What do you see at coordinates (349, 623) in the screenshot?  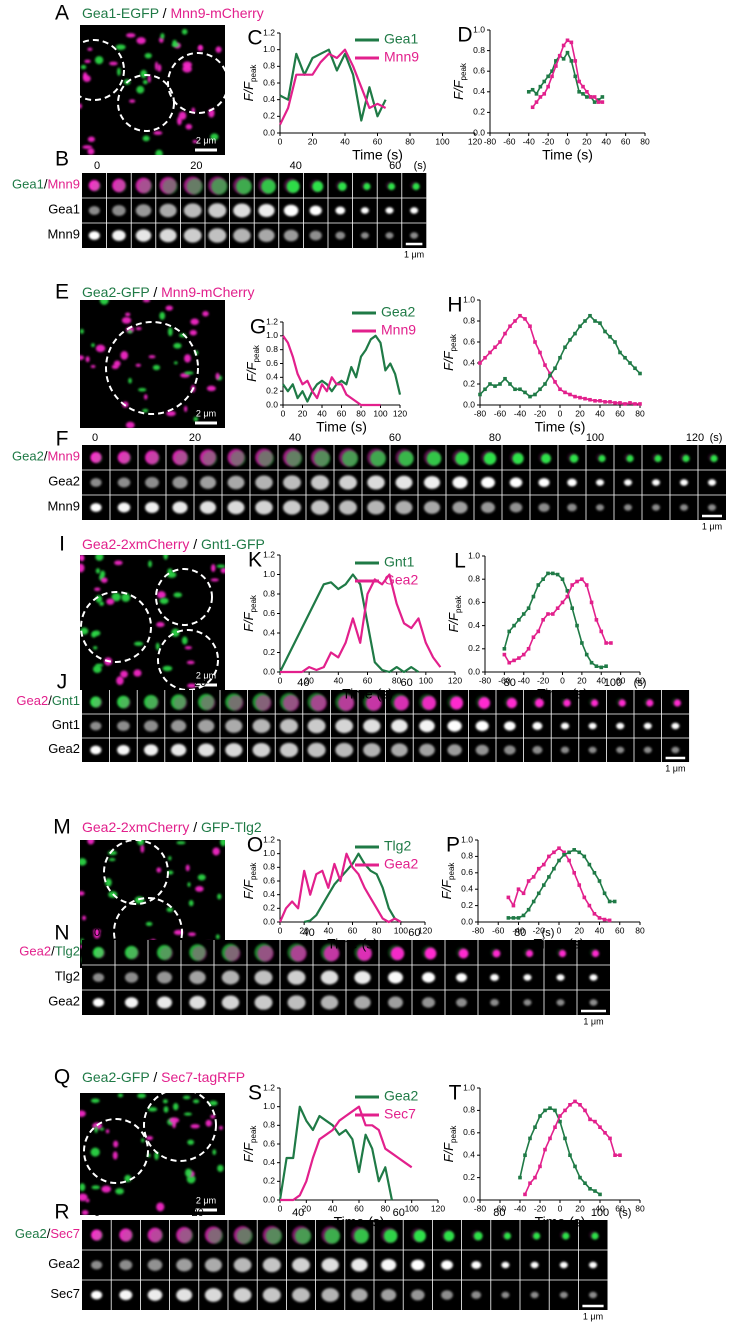 I see `series-line` at bounding box center [349, 623].